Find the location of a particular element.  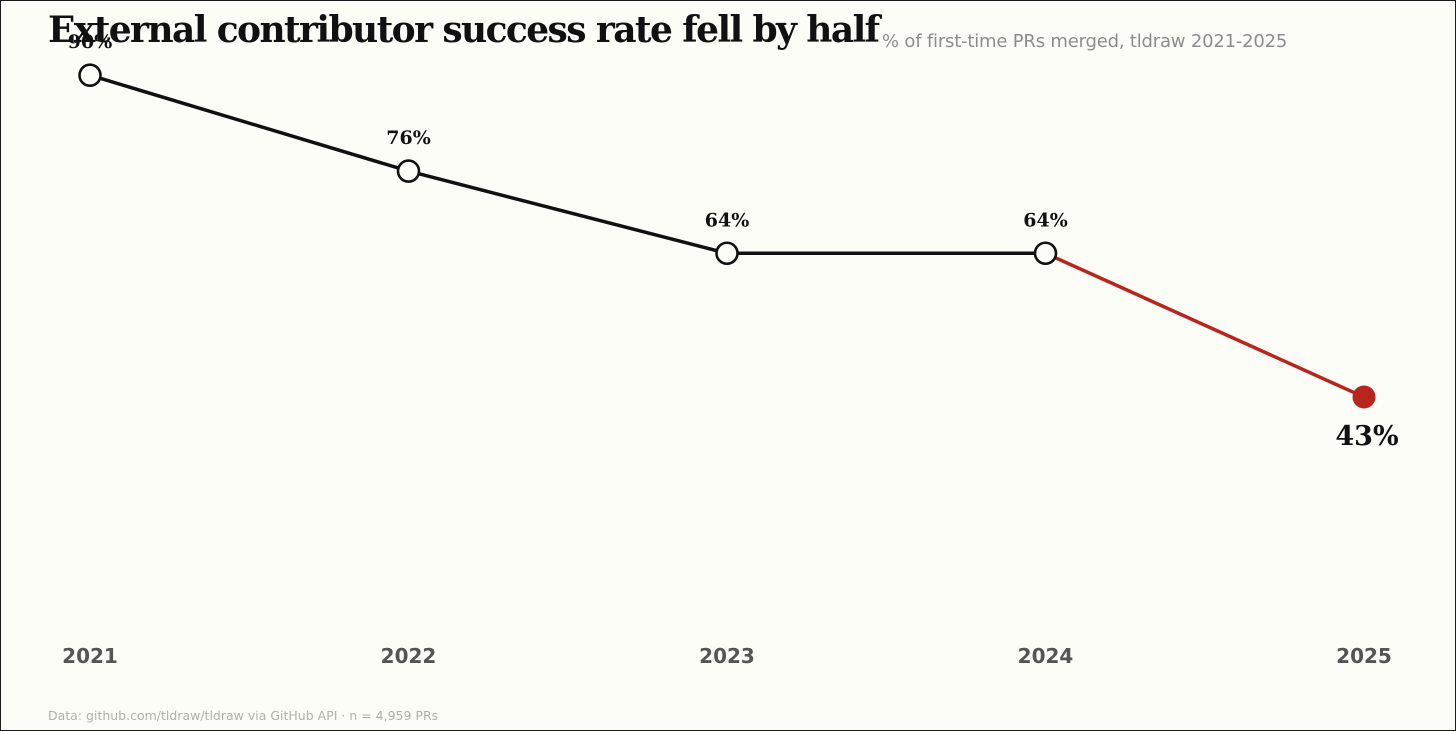

data-label-2022: 76% is located at coordinates (408, 138).